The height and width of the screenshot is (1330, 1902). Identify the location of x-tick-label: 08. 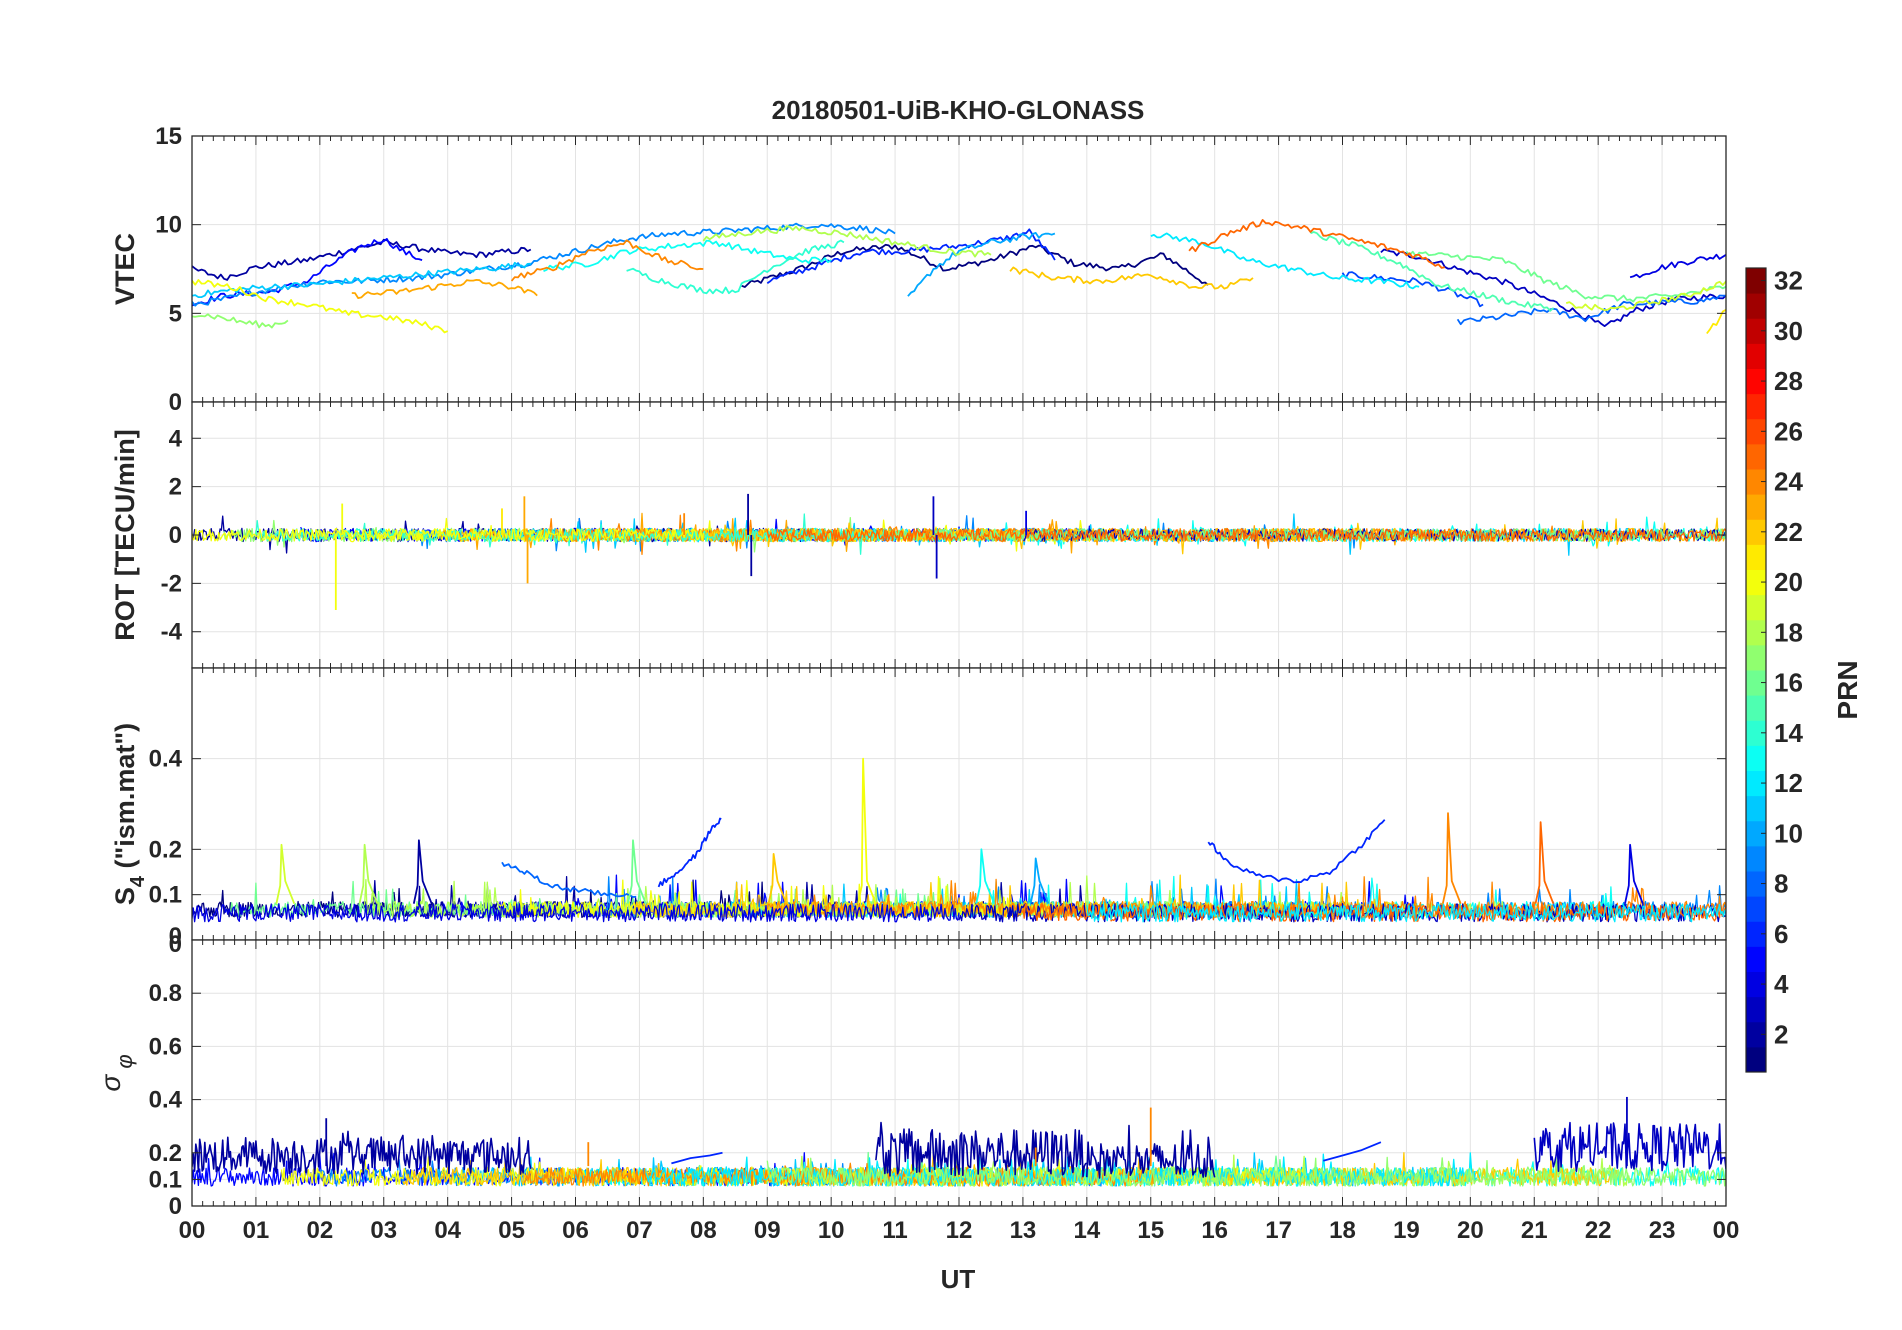
(703, 1230).